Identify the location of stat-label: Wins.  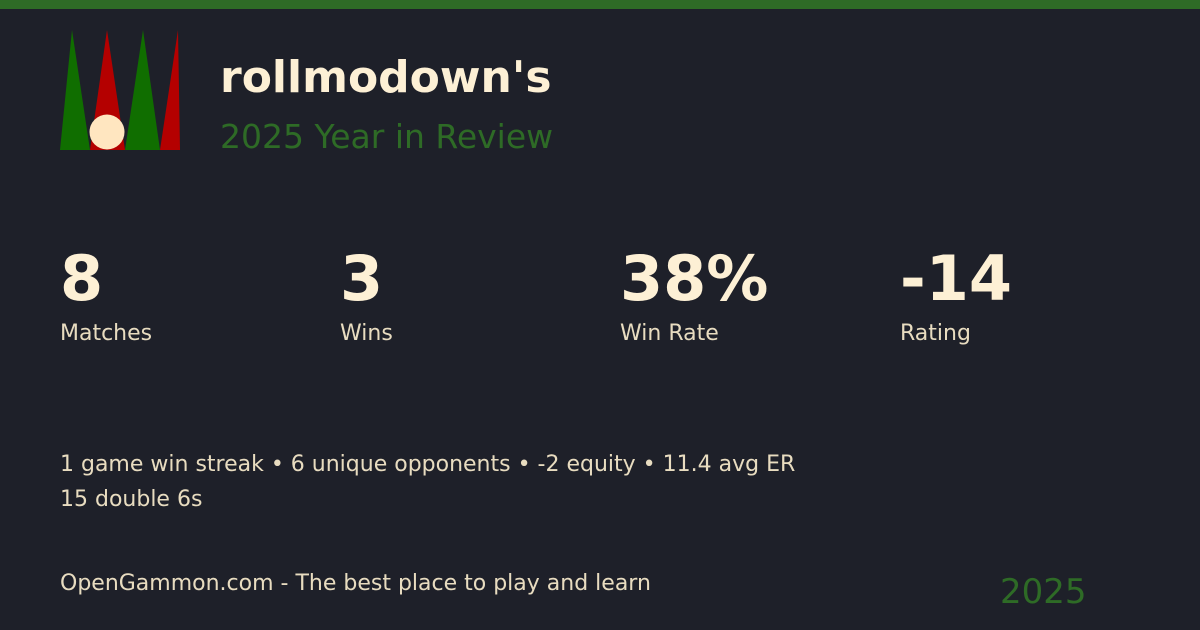
(366, 333).